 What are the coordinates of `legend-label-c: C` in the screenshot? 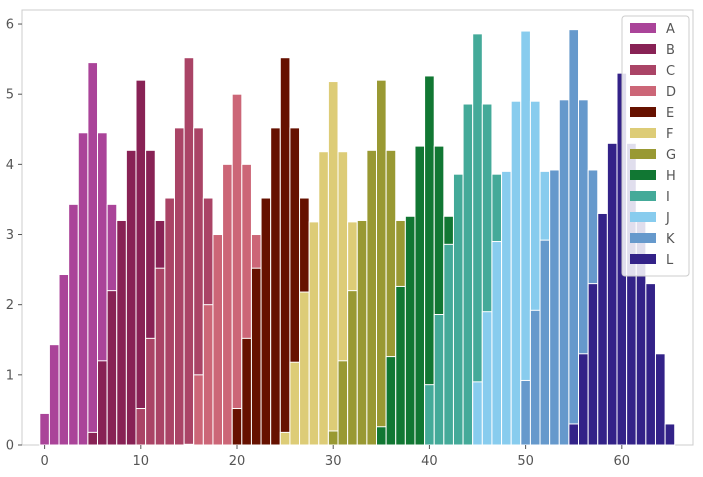 It's located at (670, 71).